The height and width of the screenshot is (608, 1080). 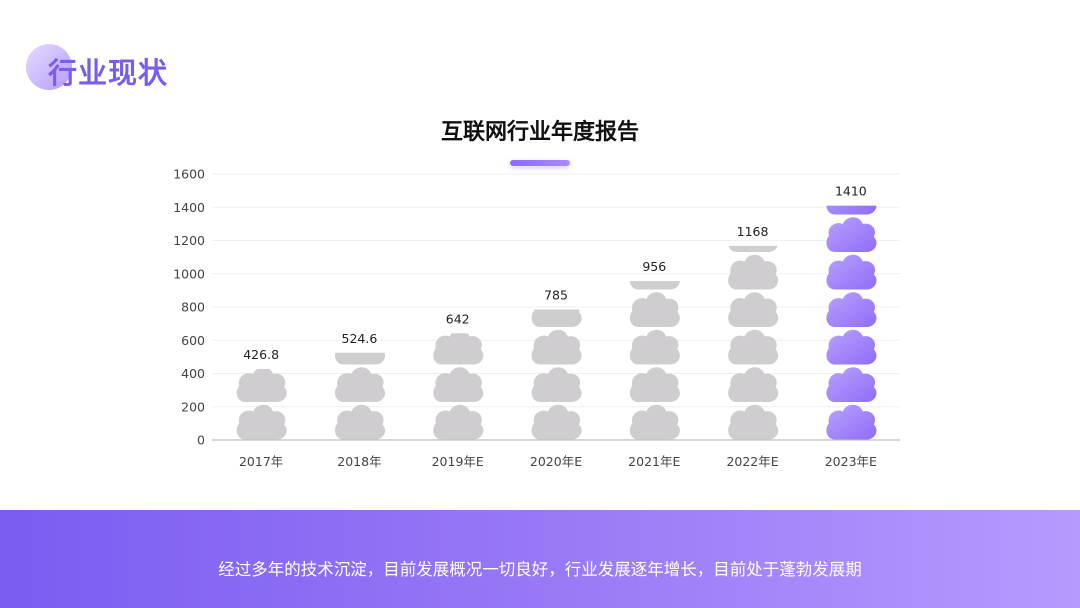 What do you see at coordinates (189, 240) in the screenshot?
I see `y-tick-label: 1200` at bounding box center [189, 240].